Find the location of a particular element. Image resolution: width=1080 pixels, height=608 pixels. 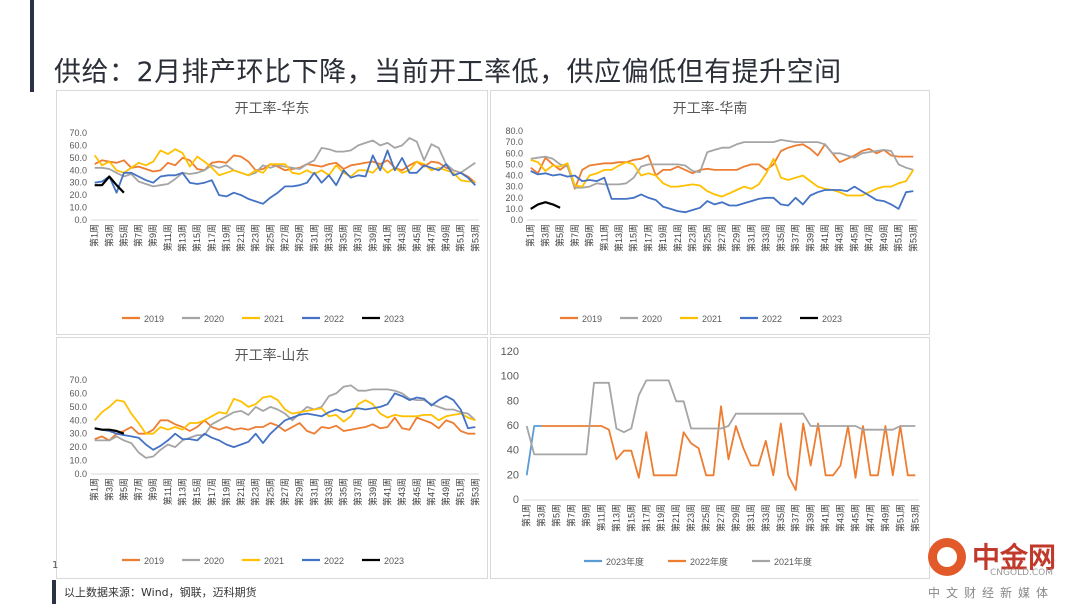

legend-label: 2022 is located at coordinates (334, 319).